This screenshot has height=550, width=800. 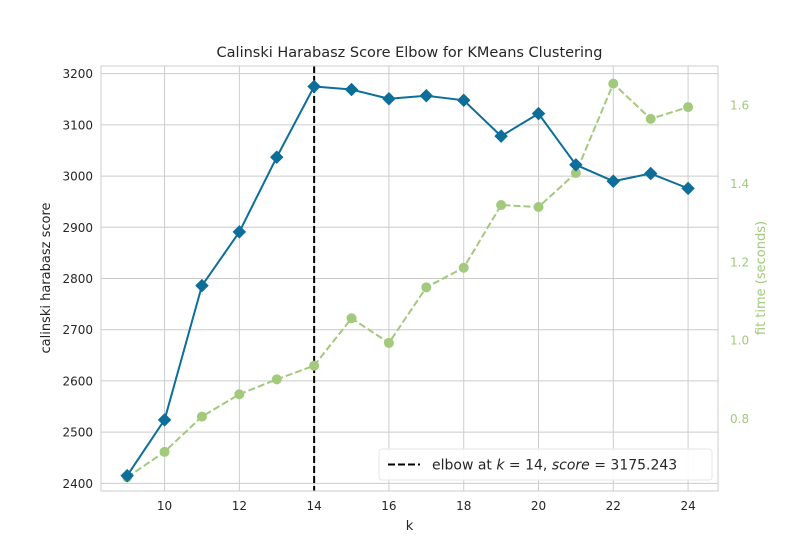 What do you see at coordinates (538, 506) in the screenshot?
I see `x-tick-label: 20` at bounding box center [538, 506].